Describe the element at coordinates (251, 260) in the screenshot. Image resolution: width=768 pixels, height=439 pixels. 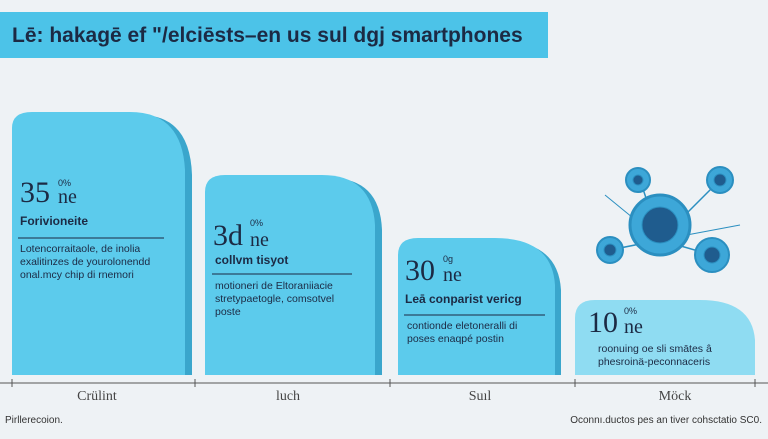
I see `card-heading: collvm tisyot` at that location.